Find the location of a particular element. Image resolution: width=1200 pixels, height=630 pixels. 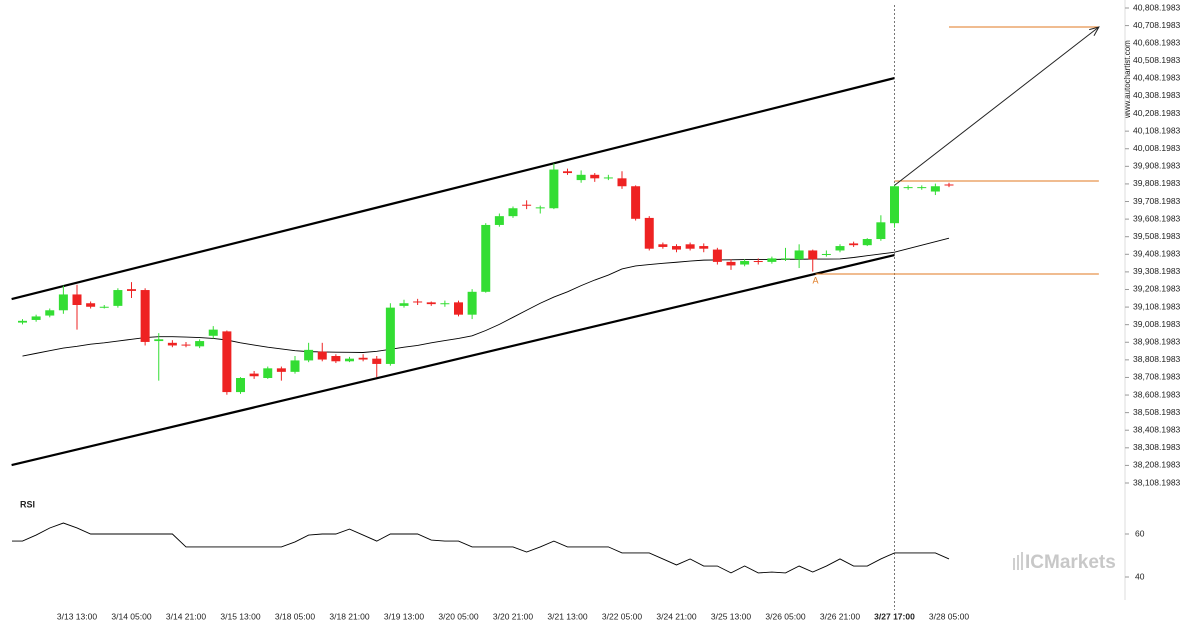

y-tick-label: 38,208.1983 is located at coordinates (1157, 465).